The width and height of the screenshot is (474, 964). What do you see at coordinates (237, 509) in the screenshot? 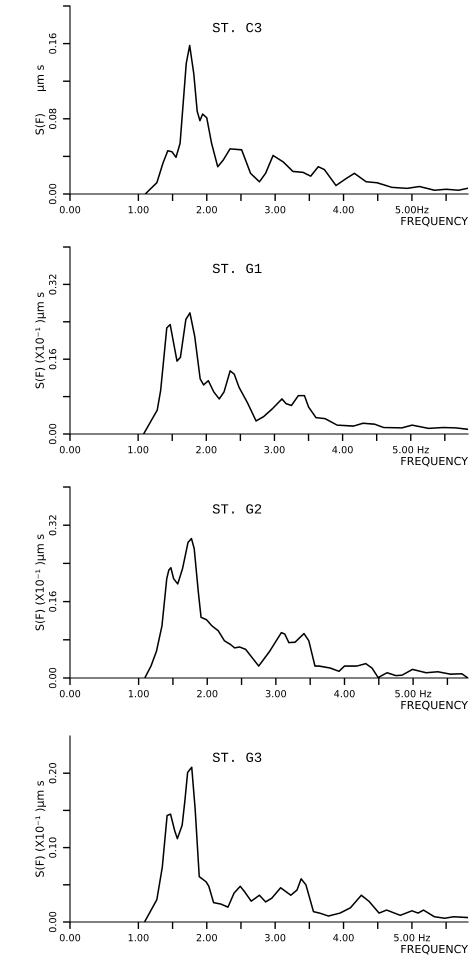
I see `text: ST. G2` at bounding box center [237, 509].